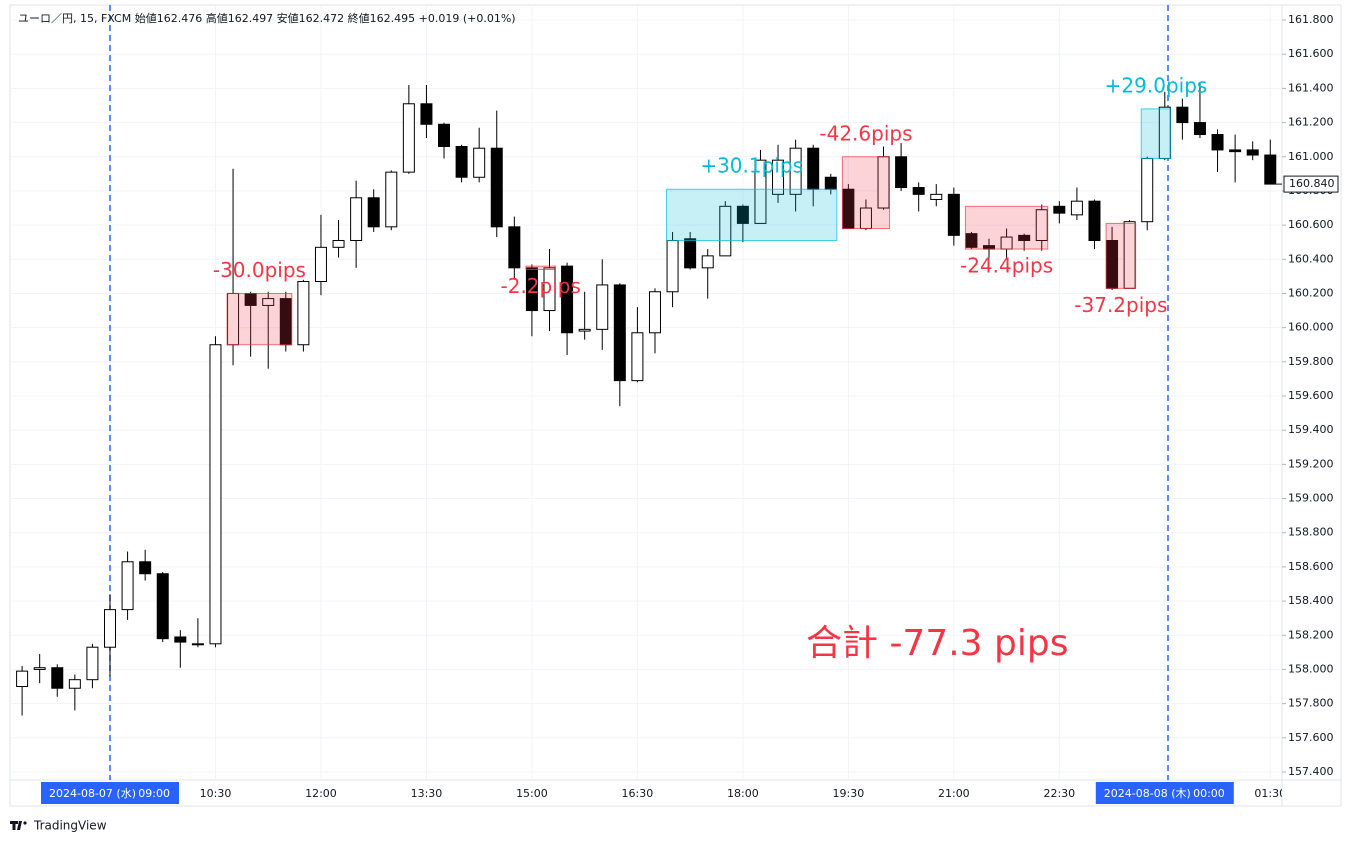 The width and height of the screenshot is (1351, 847). What do you see at coordinates (1311, 53) in the screenshot?
I see `y-tick-label: 161.600` at bounding box center [1311, 53].